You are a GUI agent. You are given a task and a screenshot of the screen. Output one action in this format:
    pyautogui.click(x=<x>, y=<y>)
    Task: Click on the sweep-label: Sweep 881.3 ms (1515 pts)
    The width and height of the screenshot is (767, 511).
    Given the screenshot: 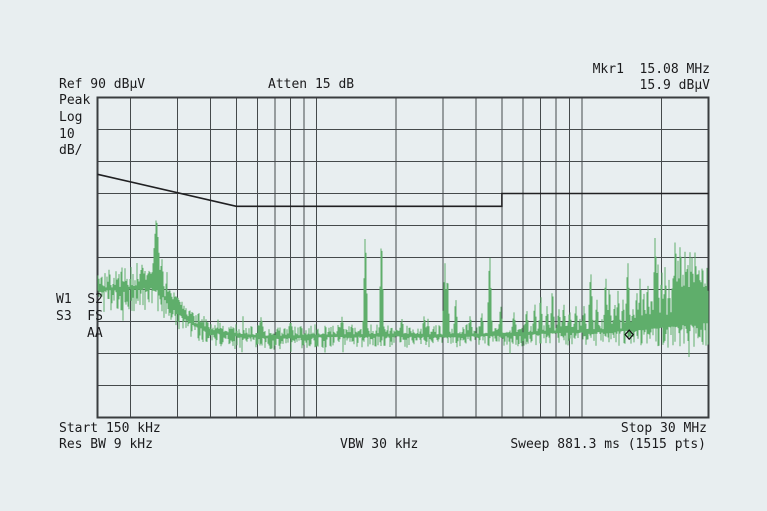 What is the action you would take?
    pyautogui.click(x=608, y=444)
    